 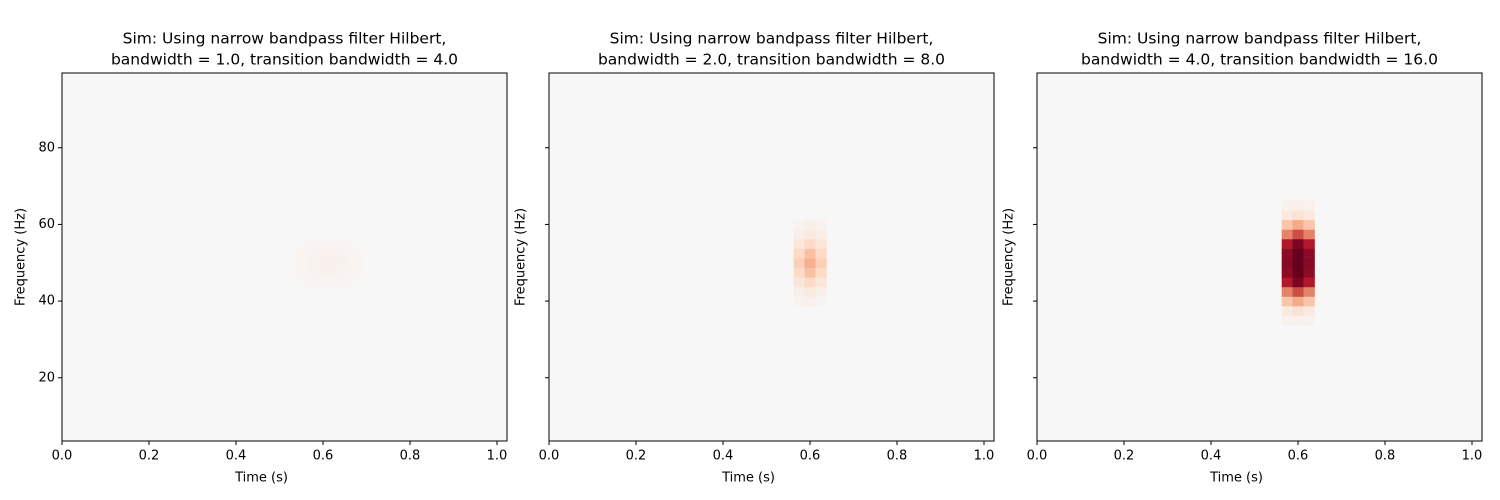 I want to click on y-tick-label: 40, so click(x=46, y=301).